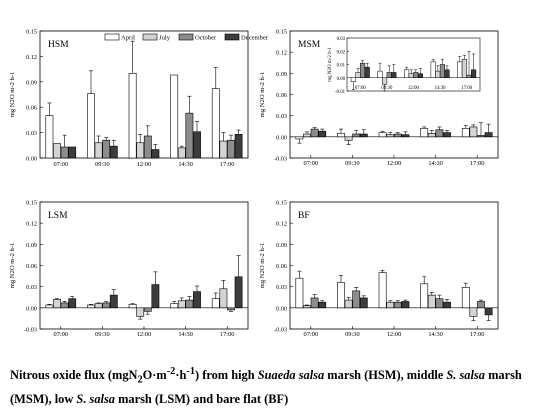 This screenshot has width=538, height=410. Describe the element at coordinates (387, 88) in the screenshot. I see `inset-x-tick-label: 09:30` at that location.